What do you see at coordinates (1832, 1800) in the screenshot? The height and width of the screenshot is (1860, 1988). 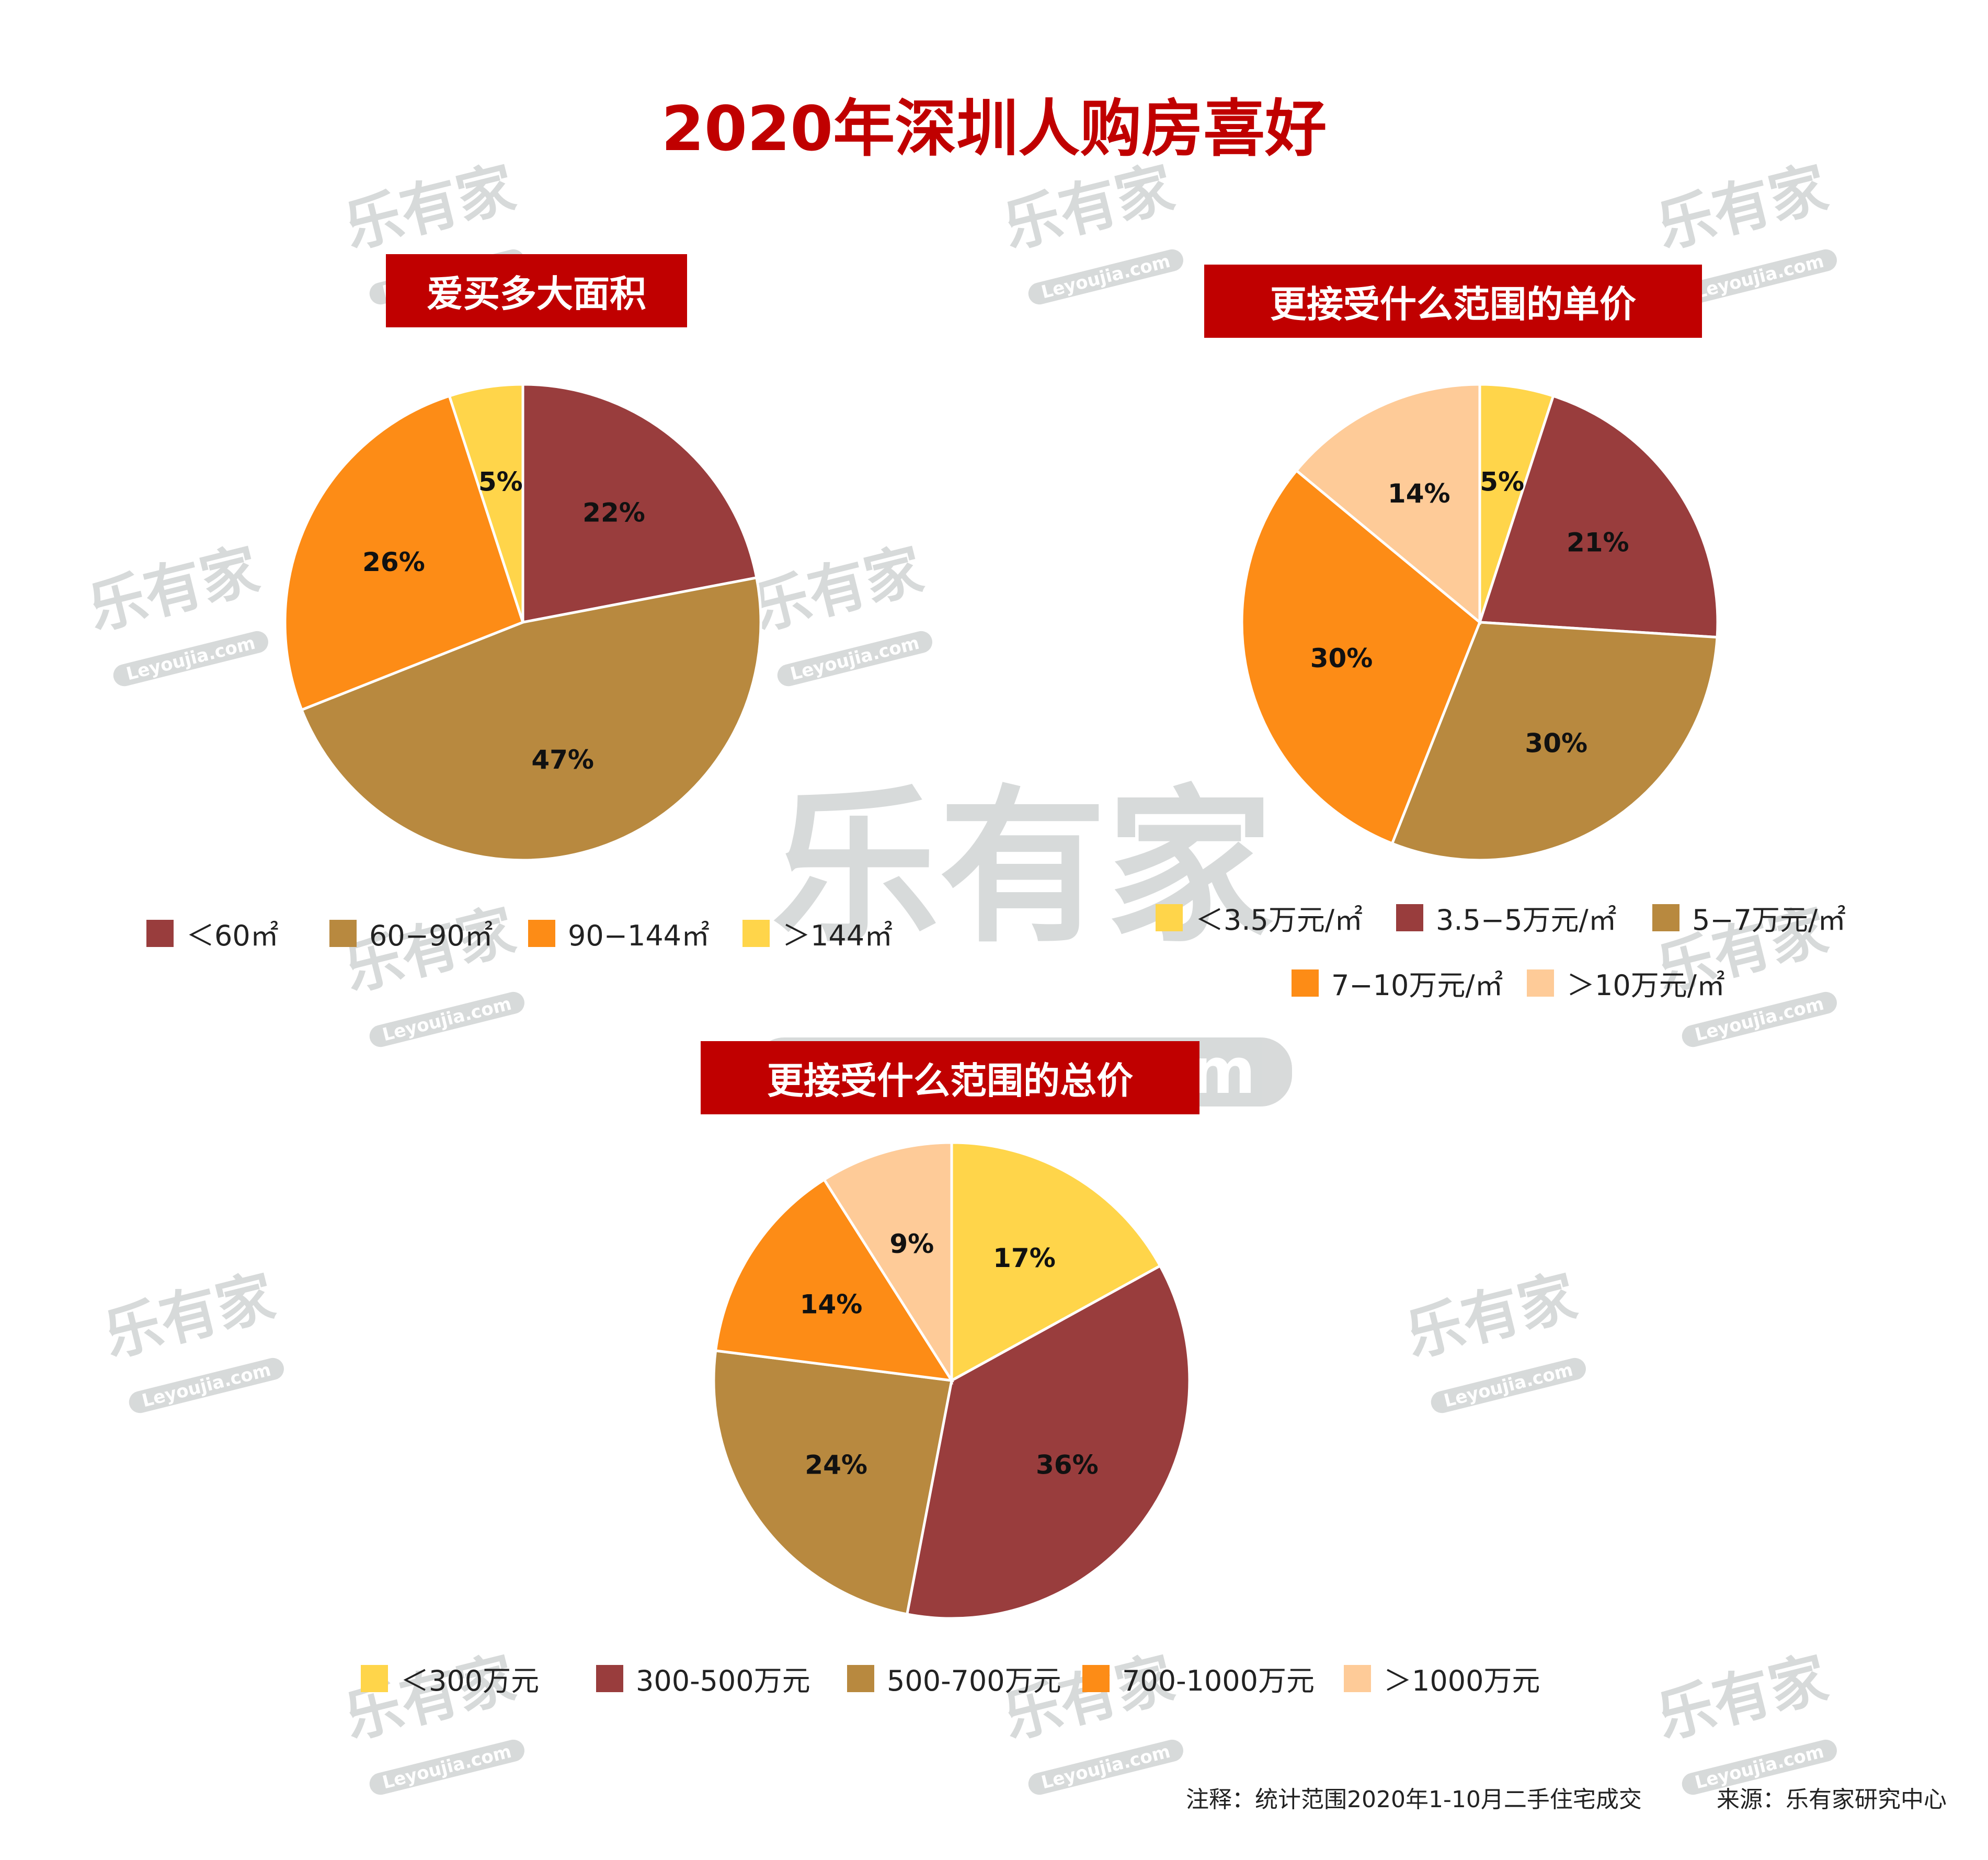 I see `footer-source: 来源：乐有家研究中心` at bounding box center [1832, 1800].